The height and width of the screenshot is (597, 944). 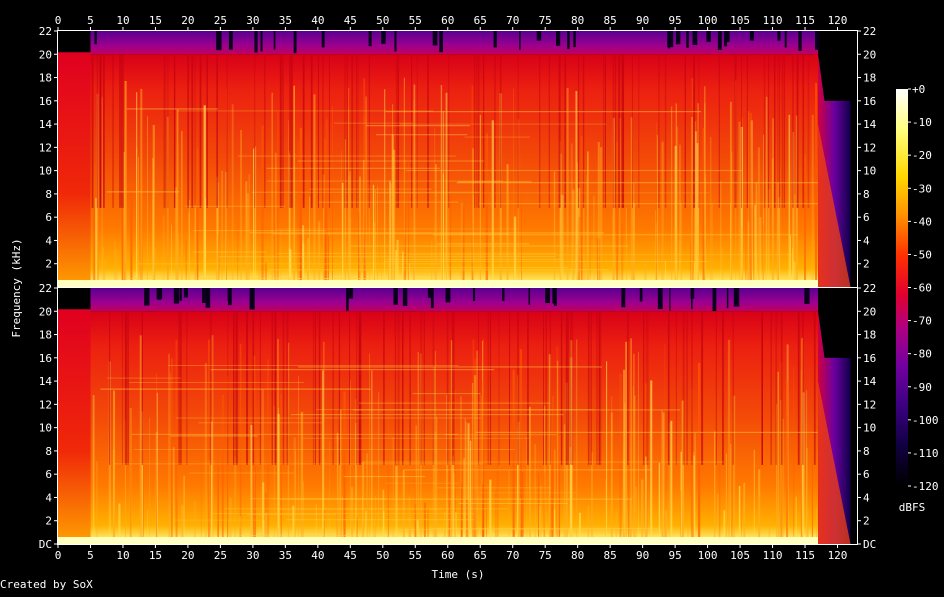 I want to click on y-tick-label-left: 2, so click(x=48, y=521).